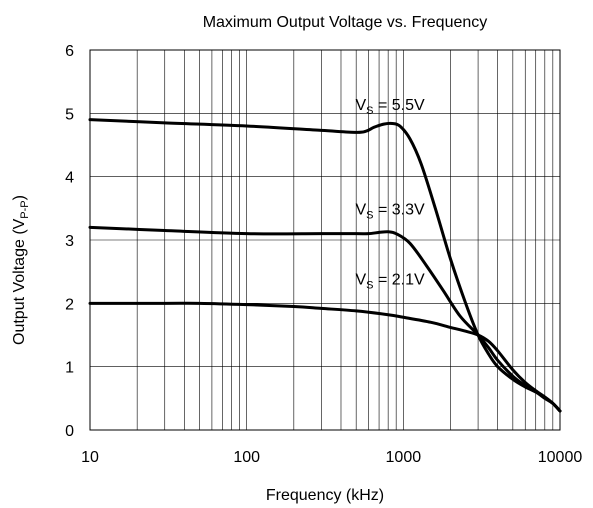 This screenshot has width=593, height=508. I want to click on y-tick-label: 2, so click(69, 304).